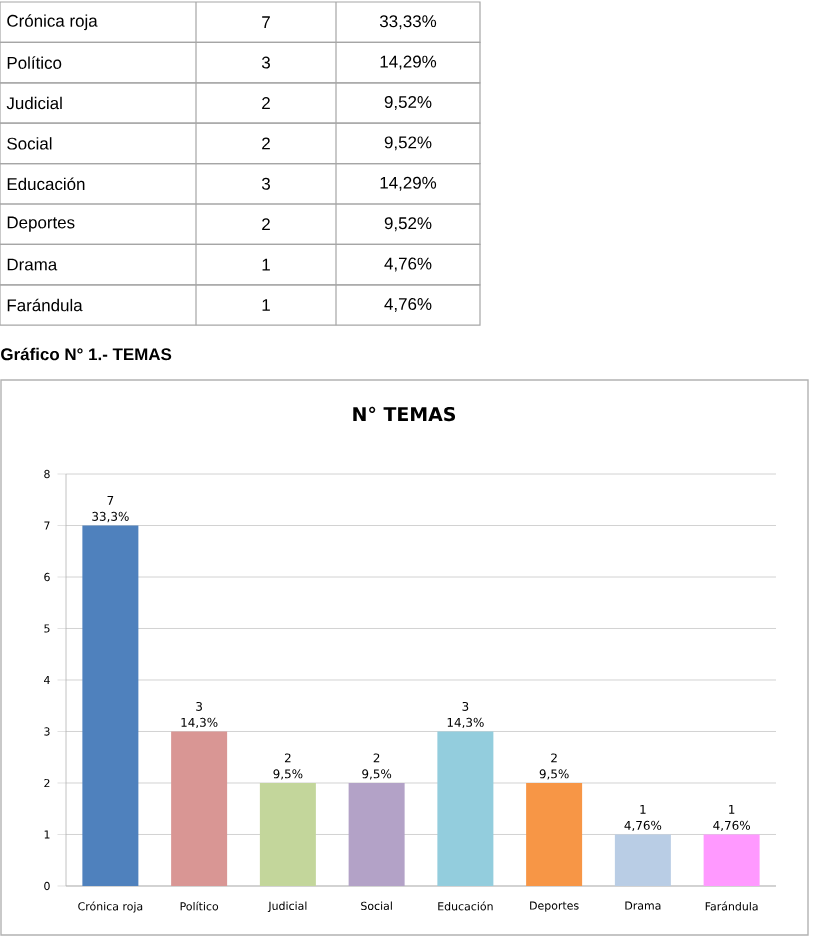 Image resolution: width=814 pixels, height=936 pixels. What do you see at coordinates (29, 143) in the screenshot?
I see `text: Social` at bounding box center [29, 143].